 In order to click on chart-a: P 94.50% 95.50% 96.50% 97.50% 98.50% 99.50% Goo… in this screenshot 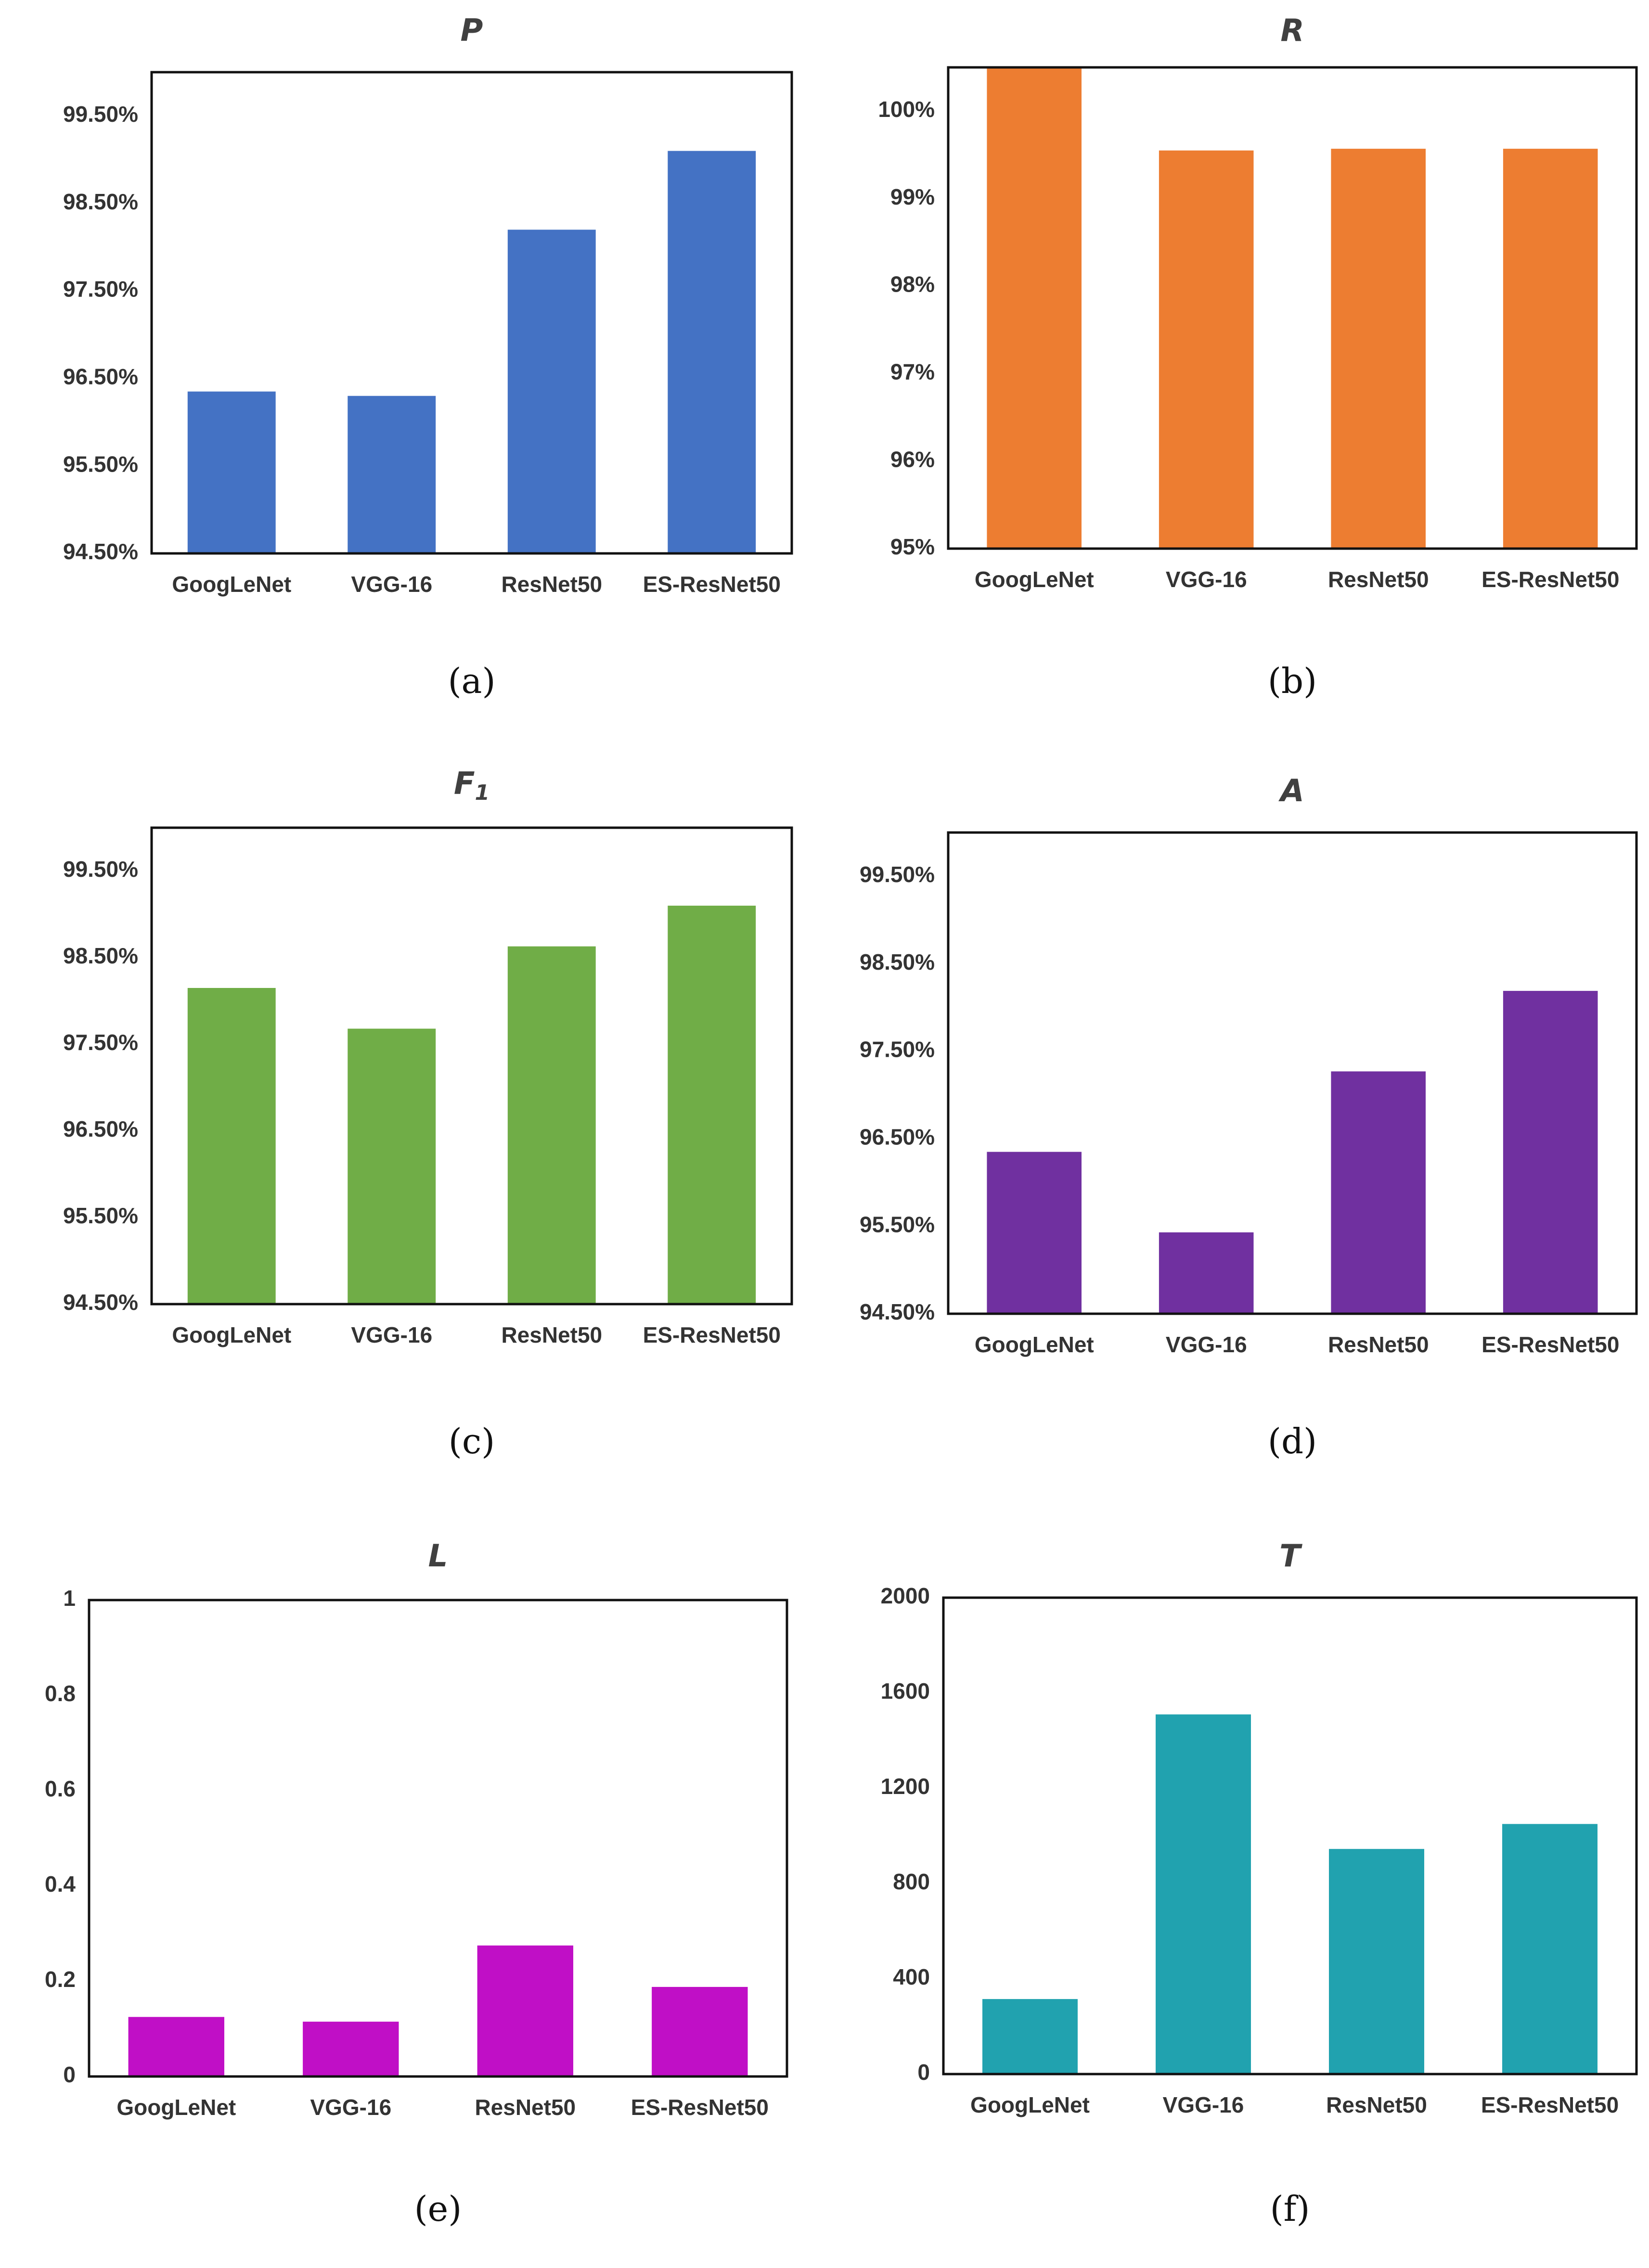, I will do `click(428, 357)`.